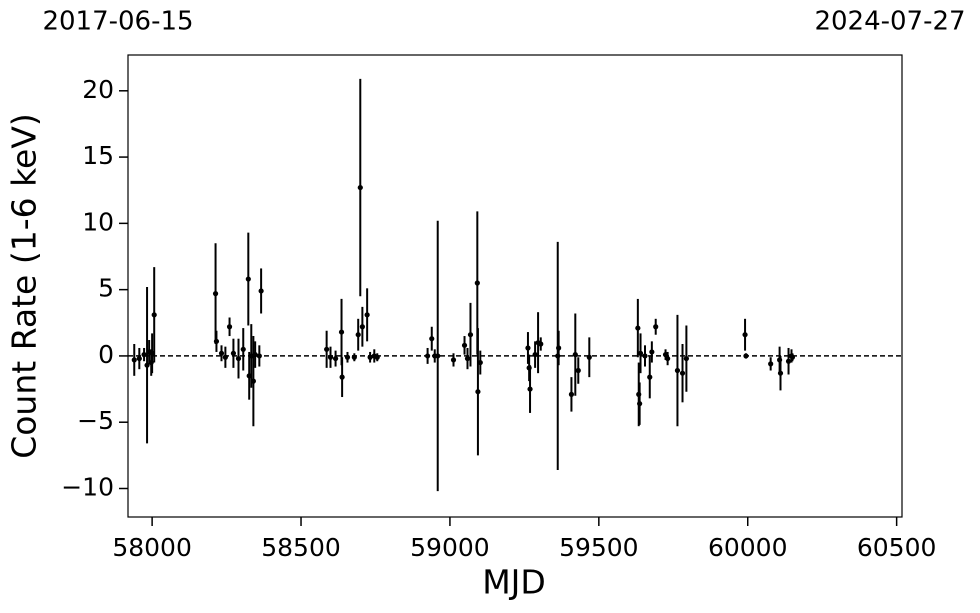 This screenshot has width=980, height=613. What do you see at coordinates (106, 354) in the screenshot?
I see `y-tick-label: 0` at bounding box center [106, 354].